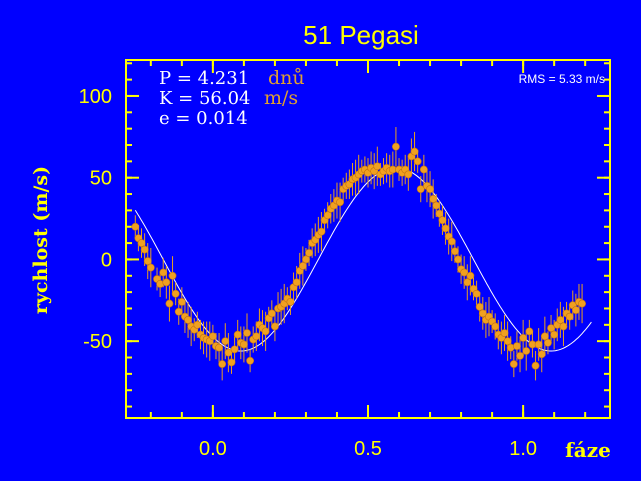  I want to click on y-tick-label: 0, so click(106, 260).